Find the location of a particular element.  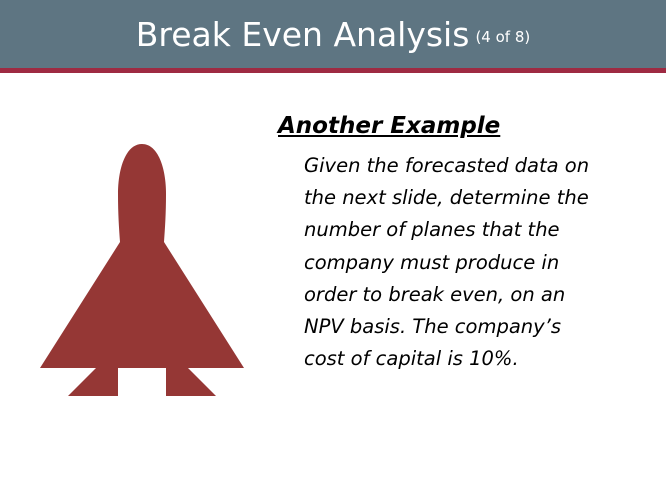

slide-counter: (4 of 8) is located at coordinates (503, 36).